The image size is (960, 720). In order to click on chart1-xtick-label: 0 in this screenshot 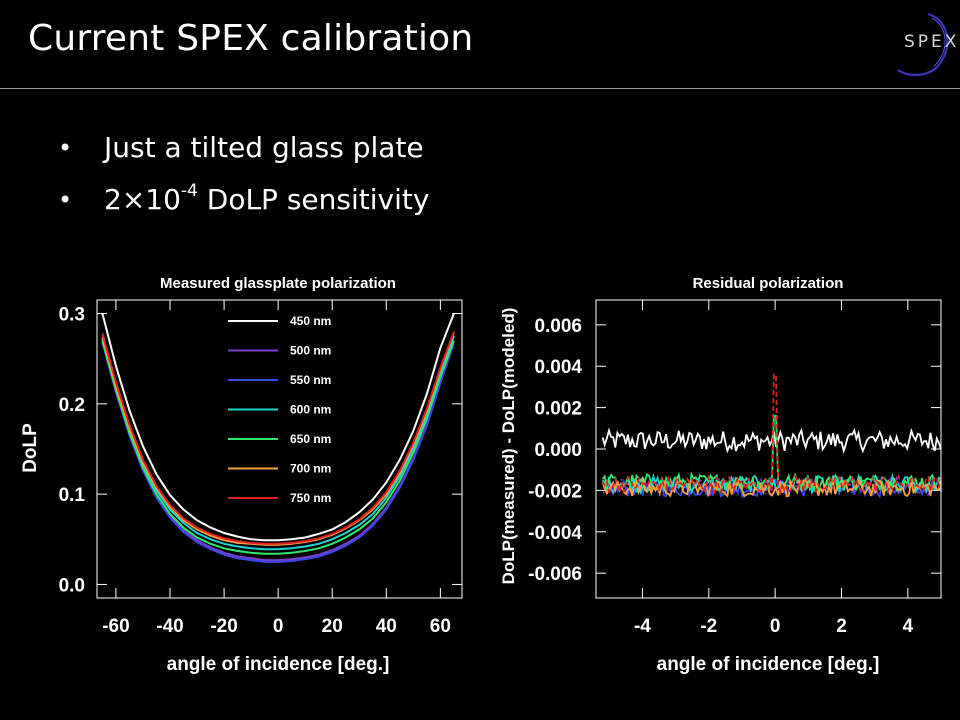, I will do `click(278, 626)`.